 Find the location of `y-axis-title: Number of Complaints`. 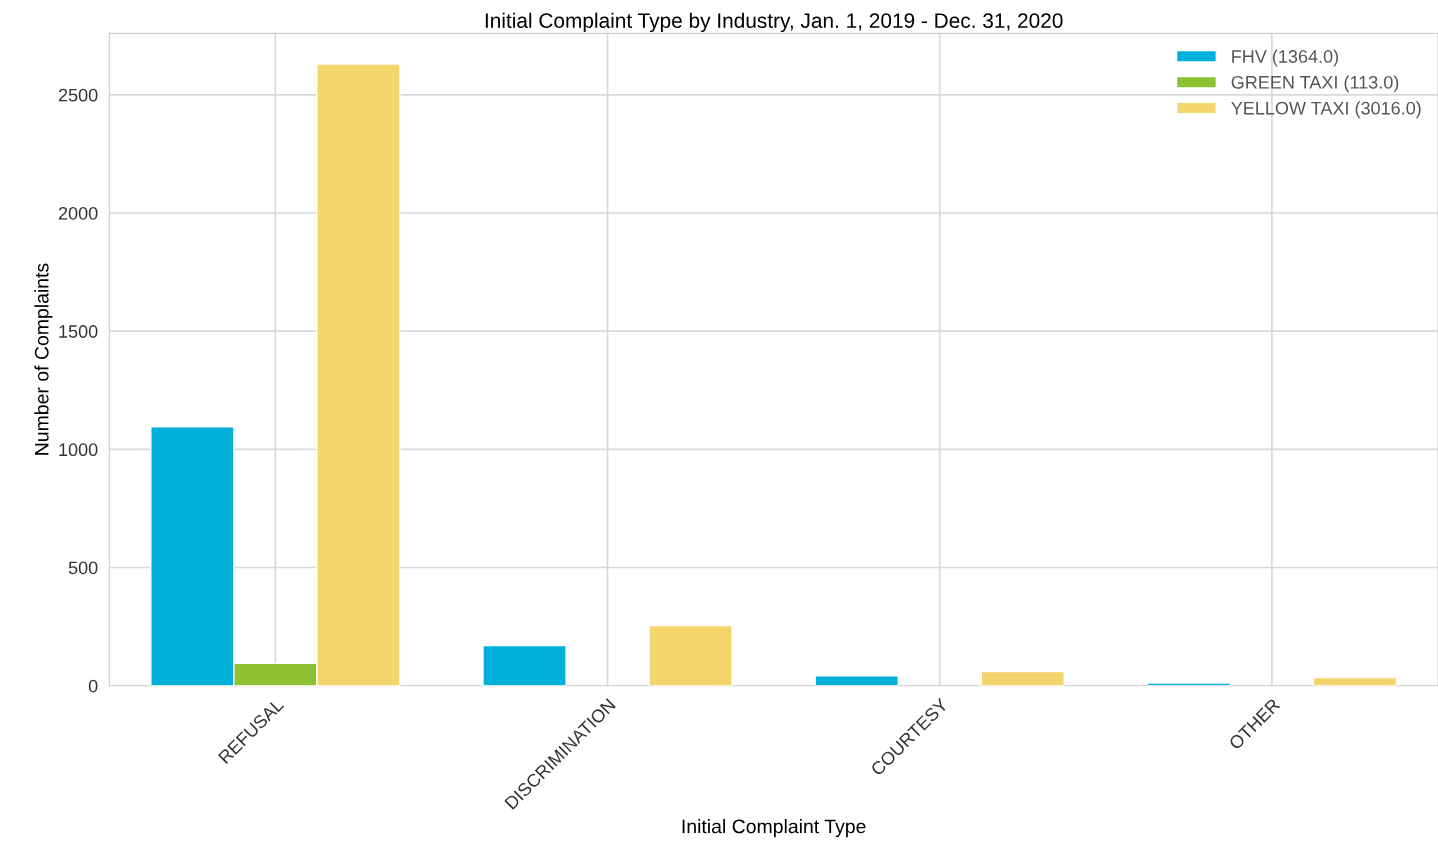

y-axis-title: Number of Complaints is located at coordinates (43, 359).